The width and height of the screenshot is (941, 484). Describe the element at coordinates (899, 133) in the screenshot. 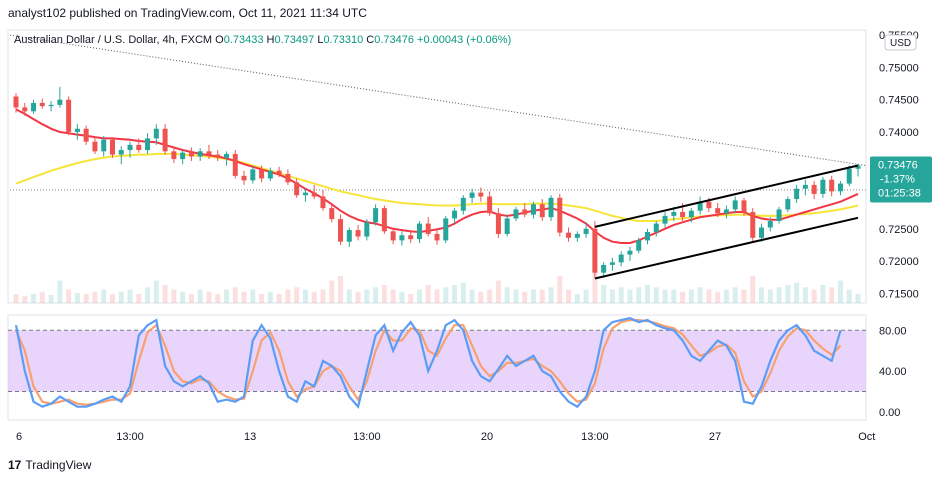

I see `price-tick-label: 0.74000` at that location.